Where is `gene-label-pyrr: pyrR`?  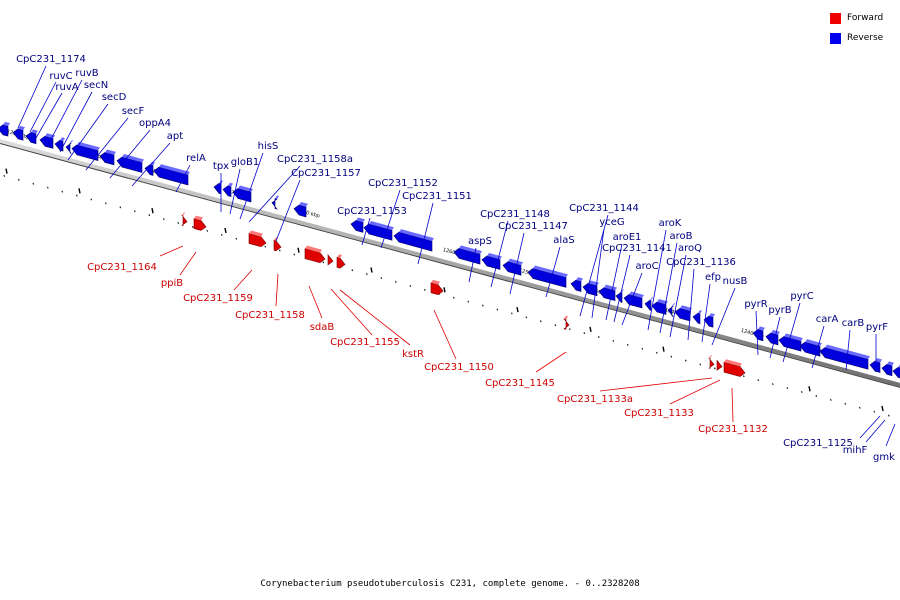 gene-label-pyrr: pyrR is located at coordinates (755, 304).